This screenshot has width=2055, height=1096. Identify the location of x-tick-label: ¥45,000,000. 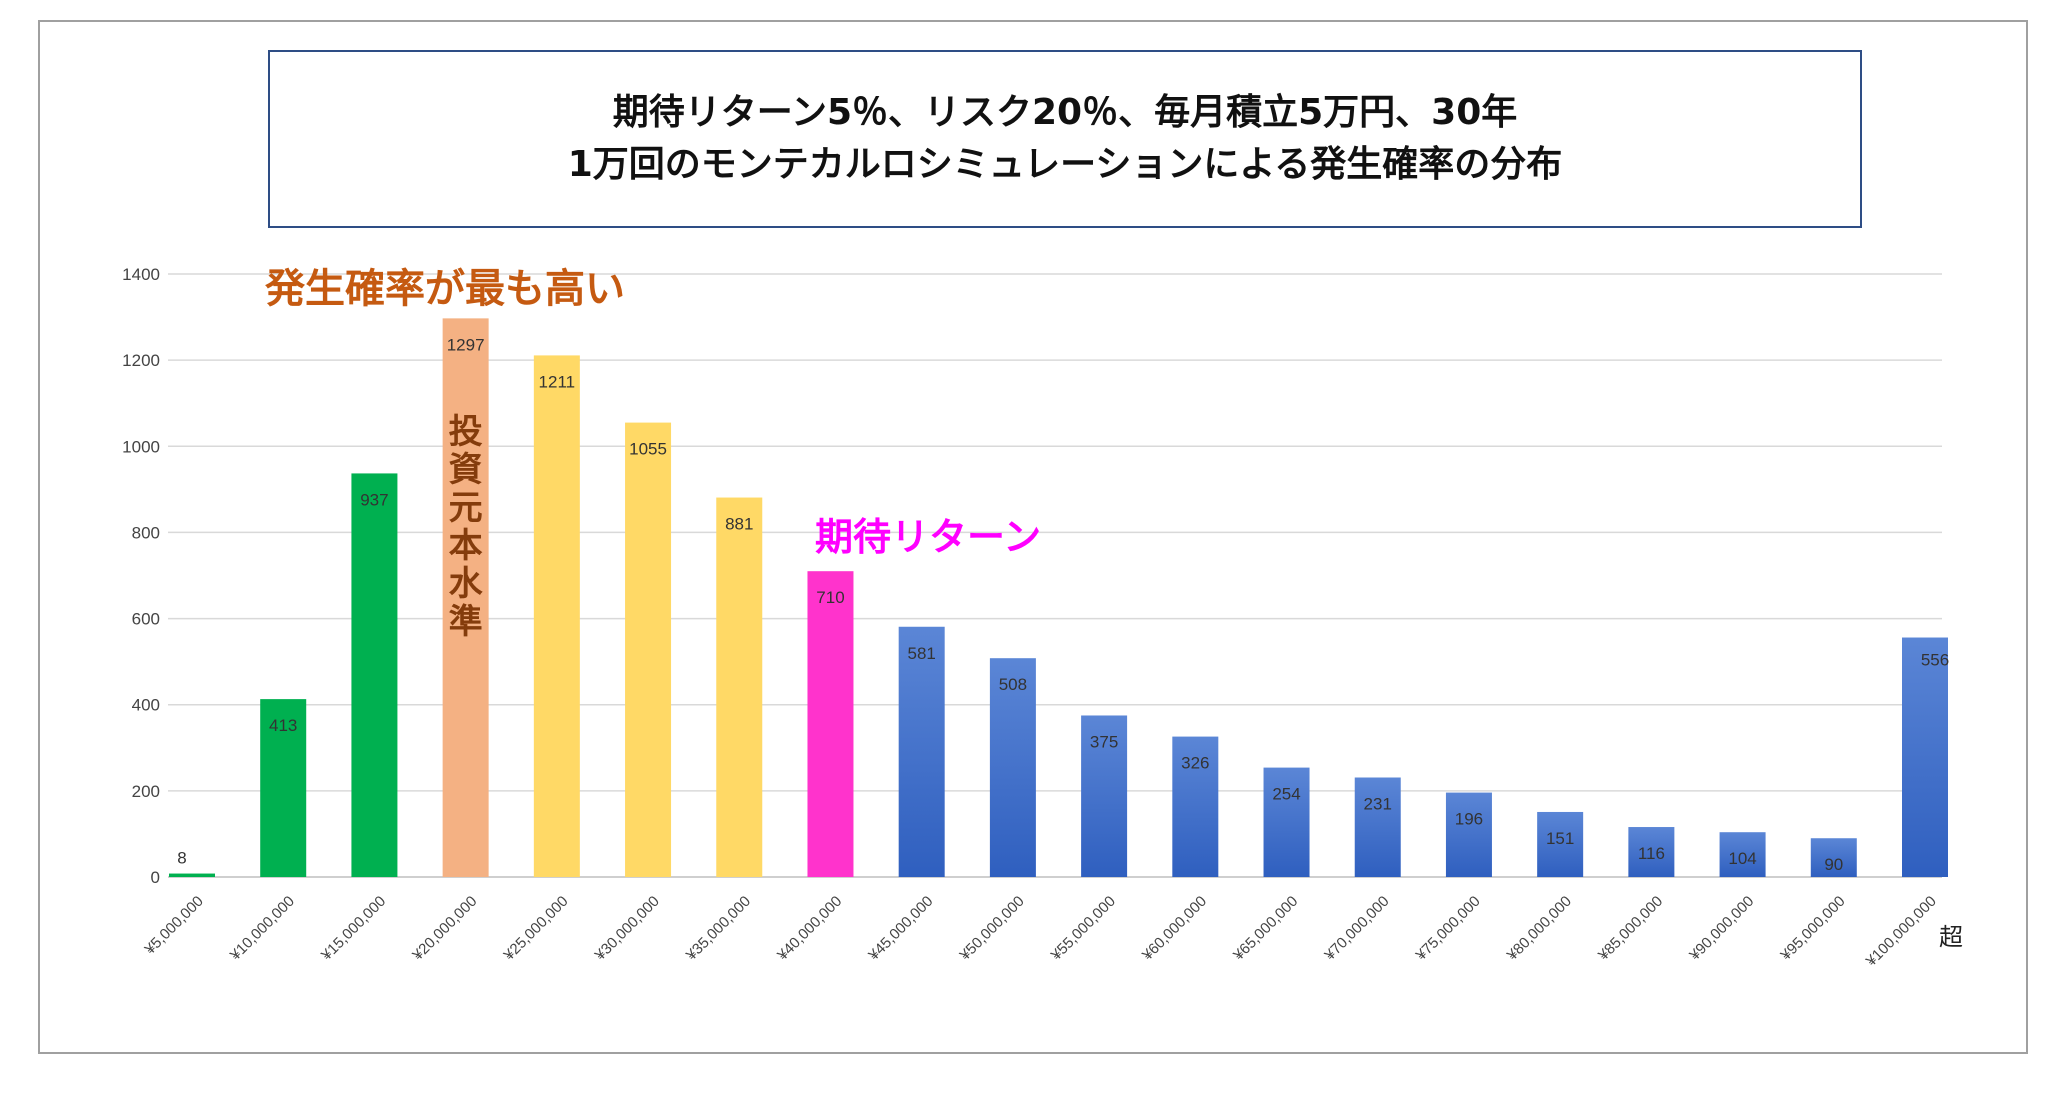
(901, 929).